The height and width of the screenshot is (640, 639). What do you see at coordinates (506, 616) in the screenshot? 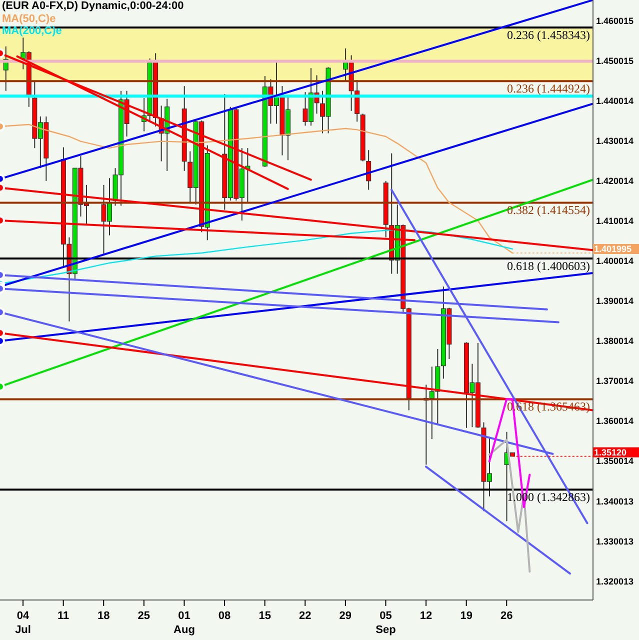
I see `x-tick-label: 26` at bounding box center [506, 616].